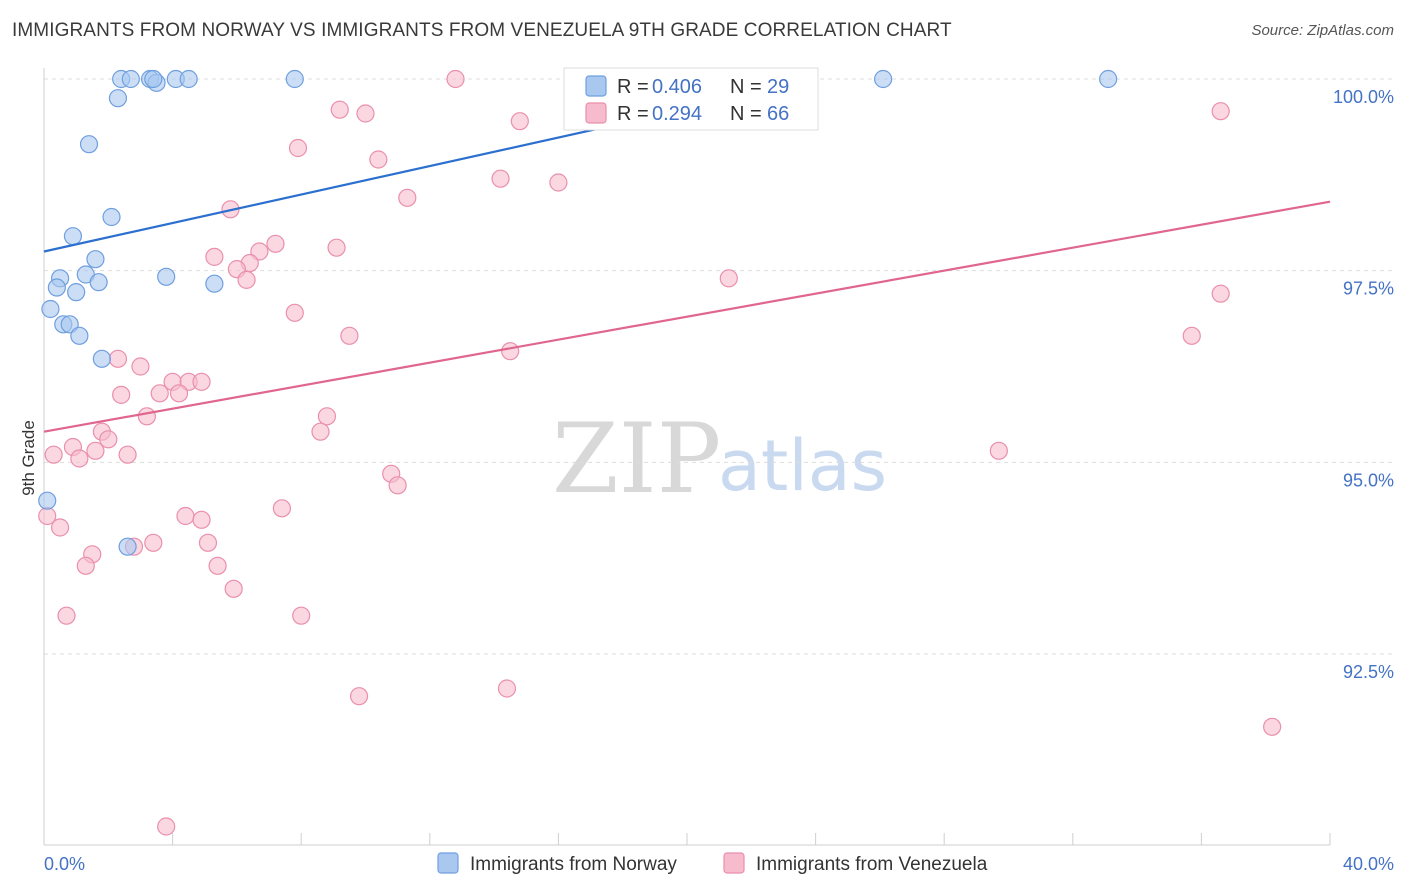  I want to click on norway-r-value: 0.406, so click(677, 87).